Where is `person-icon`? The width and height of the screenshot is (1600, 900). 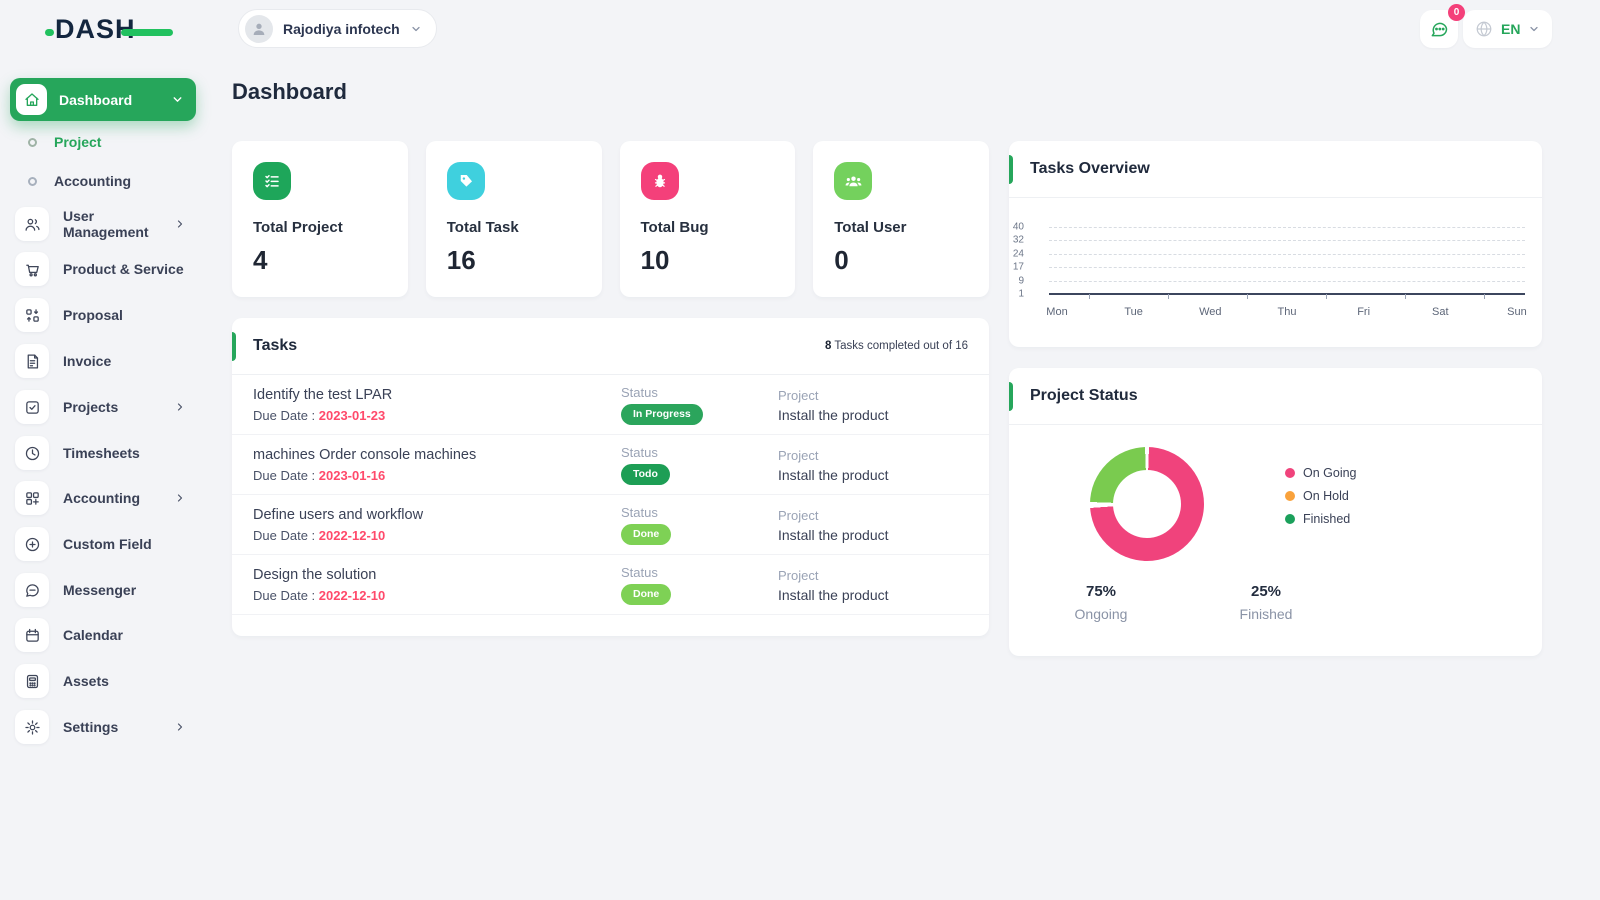 person-icon is located at coordinates (259, 29).